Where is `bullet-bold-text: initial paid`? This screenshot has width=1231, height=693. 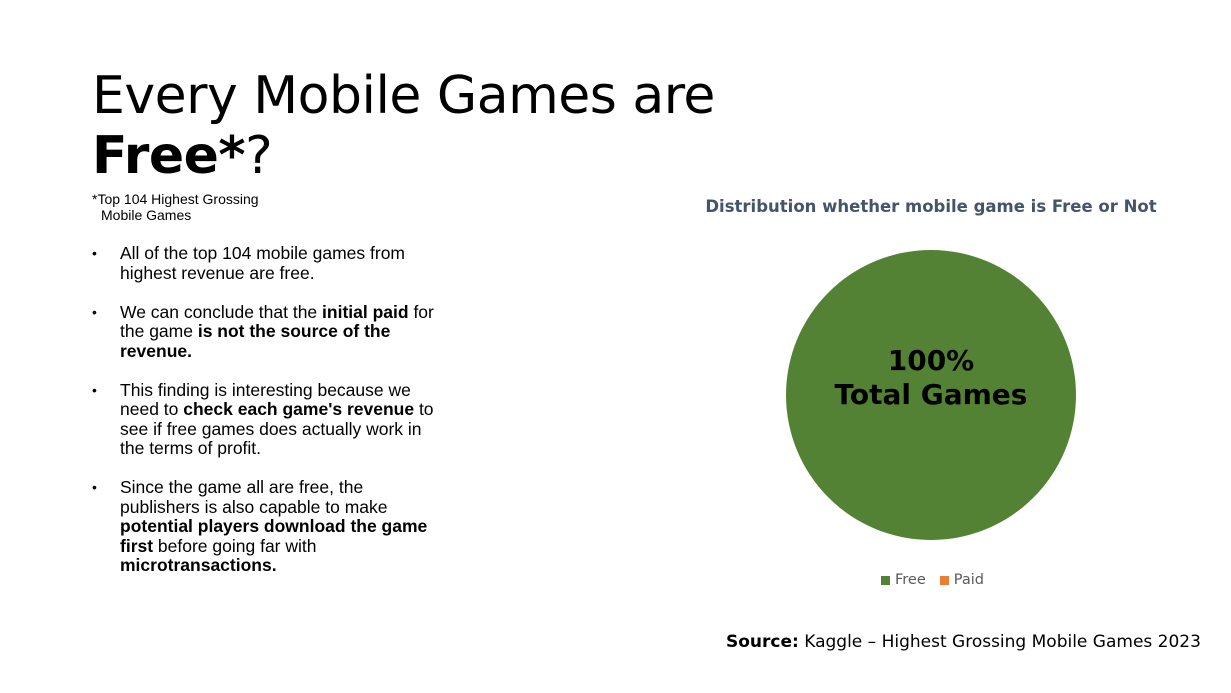
bullet-bold-text: initial paid is located at coordinates (365, 311).